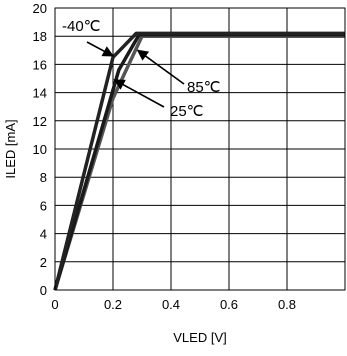 This screenshot has width=347, height=356. Describe the element at coordinates (81, 26) in the screenshot. I see `annotation-label: -40℃` at that location.